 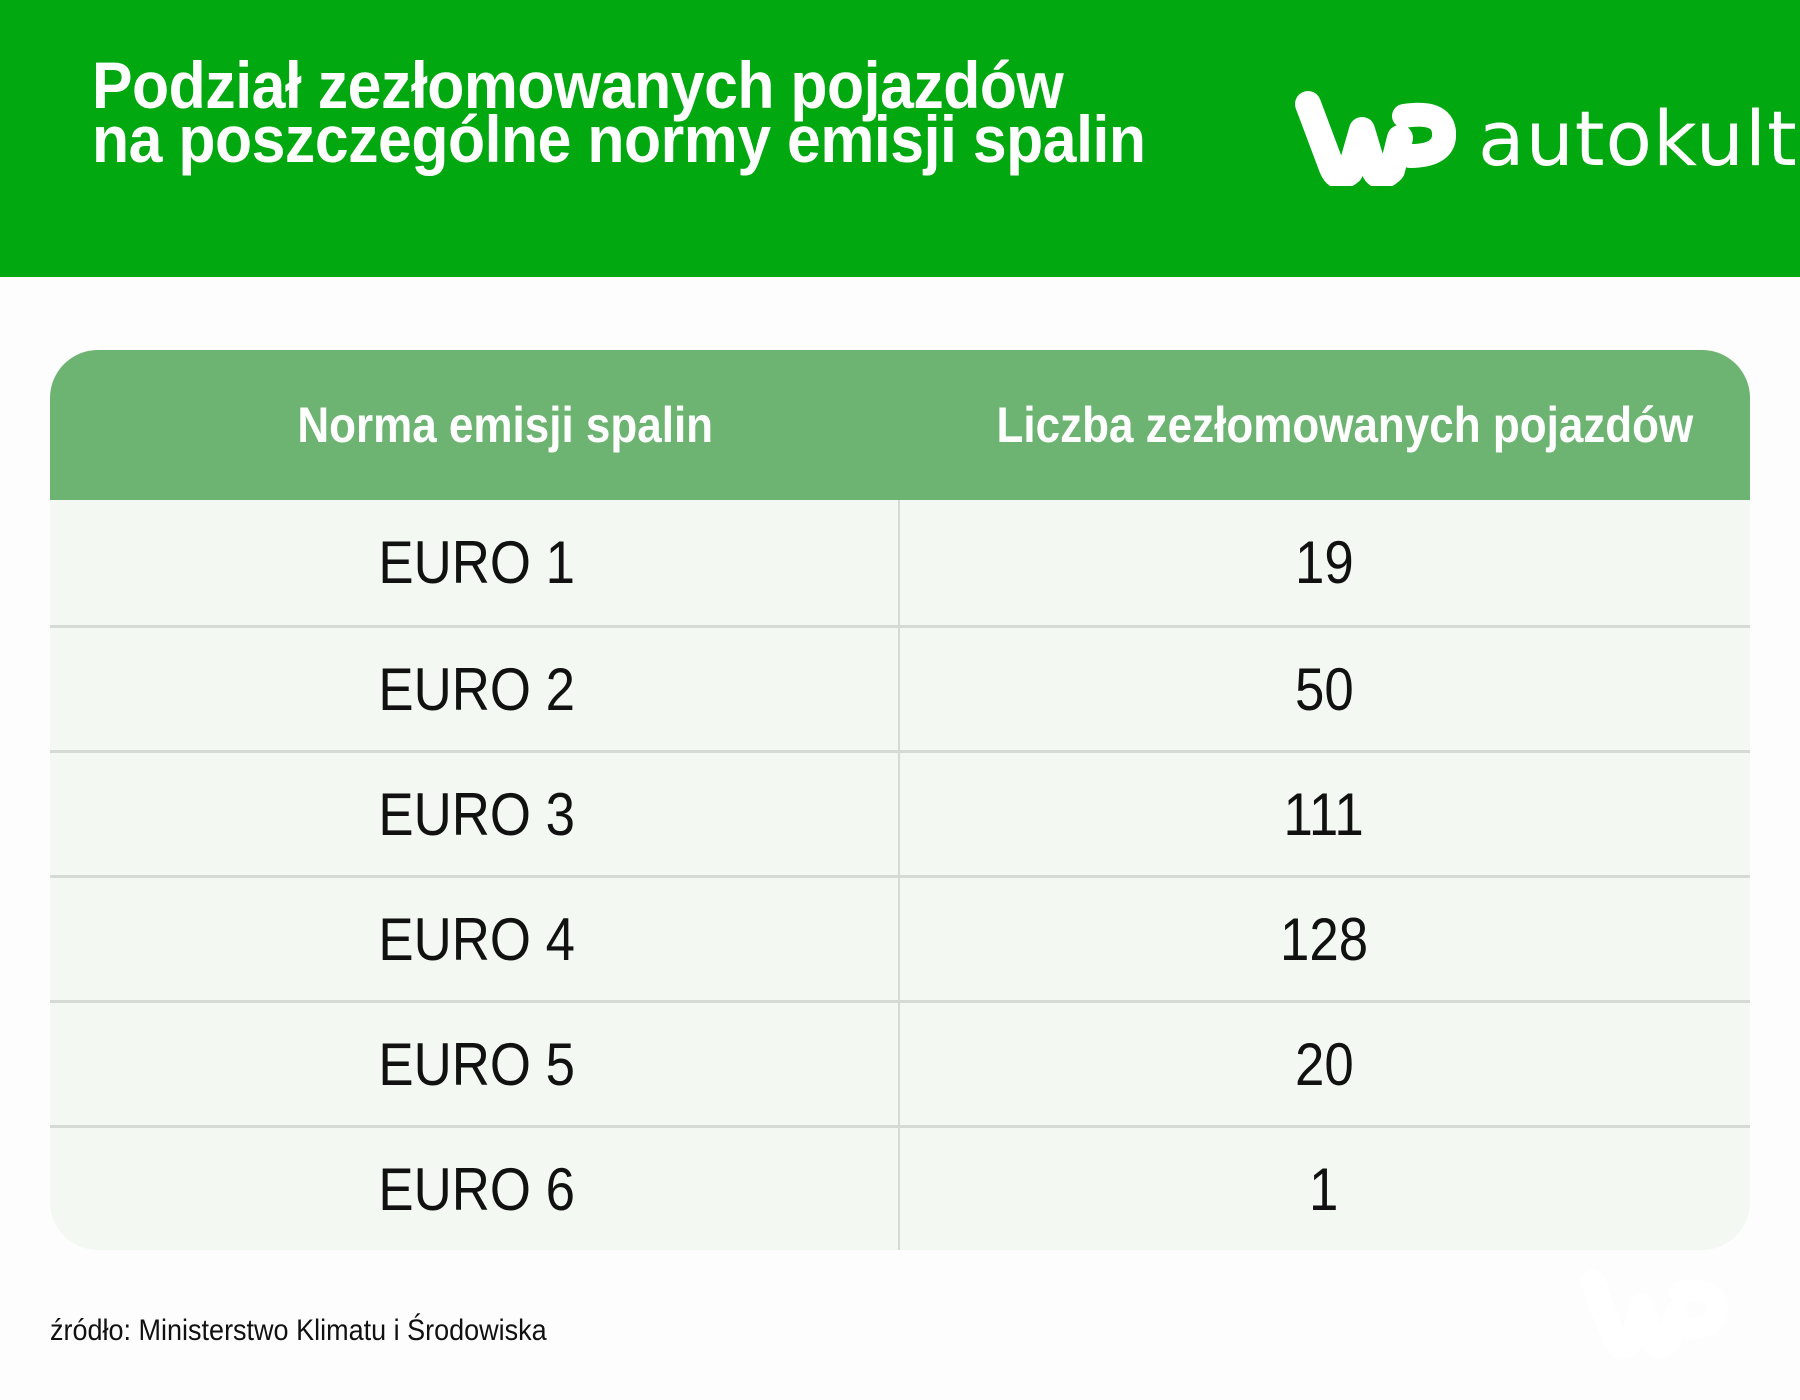 What do you see at coordinates (1324, 1189) in the screenshot?
I see `cell-count: 1` at bounding box center [1324, 1189].